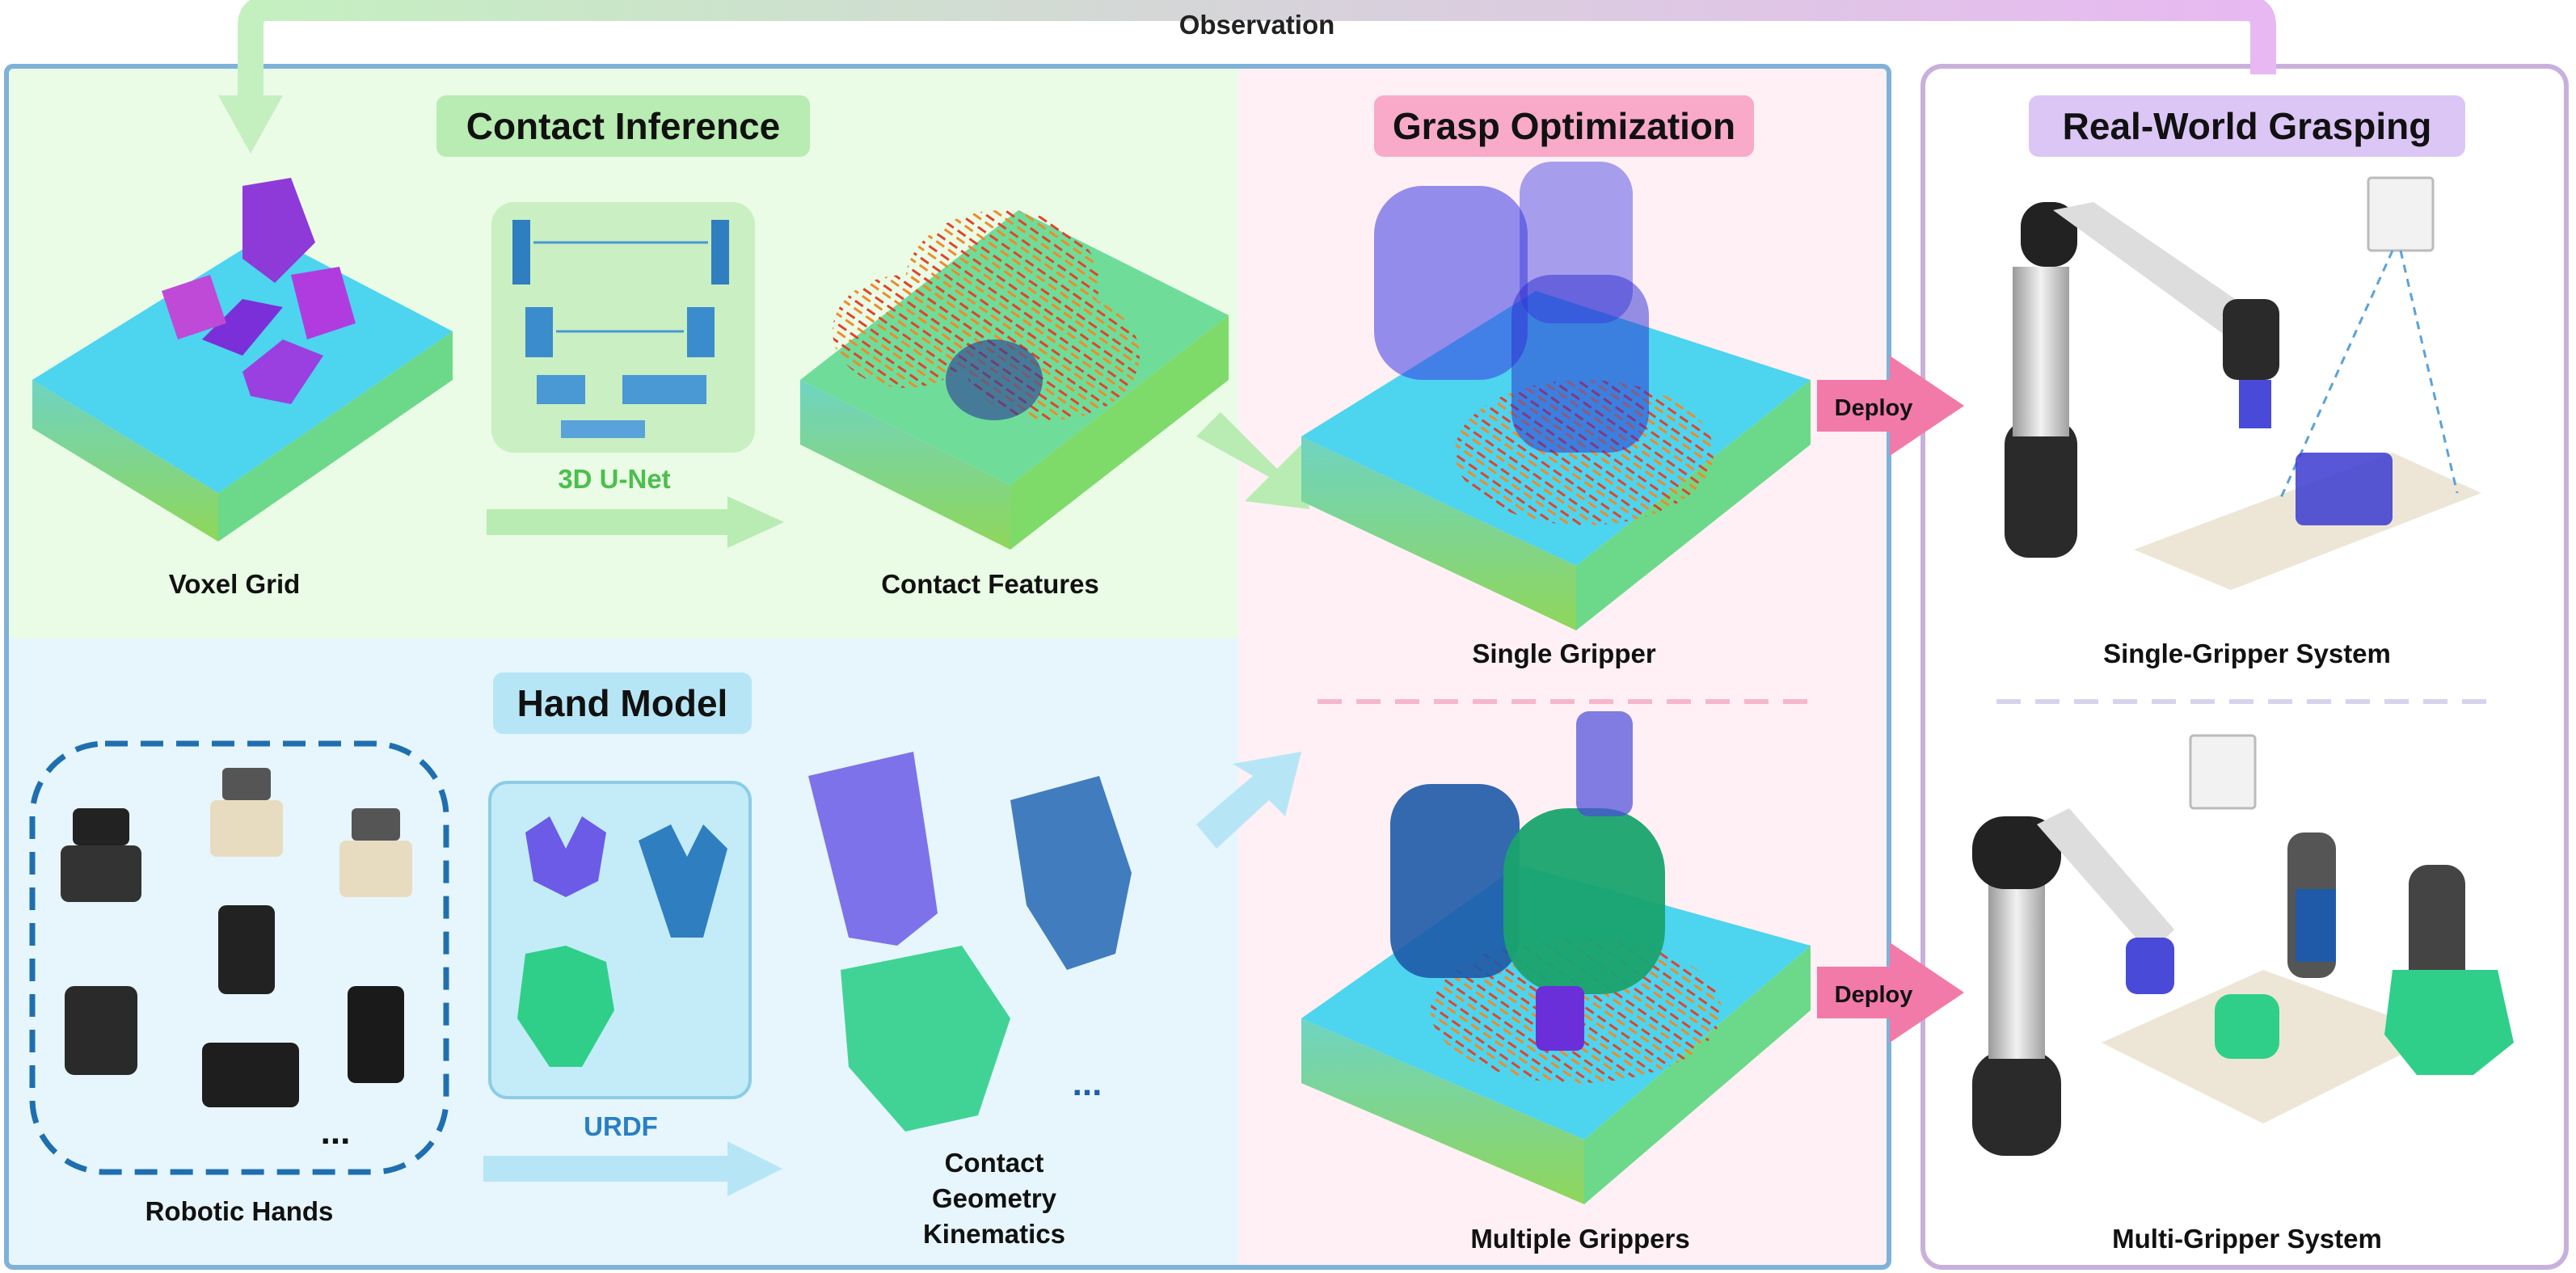  What do you see at coordinates (1580, 1239) in the screenshot?
I see `multiple-grippers-label: Multiple Grippers` at bounding box center [1580, 1239].